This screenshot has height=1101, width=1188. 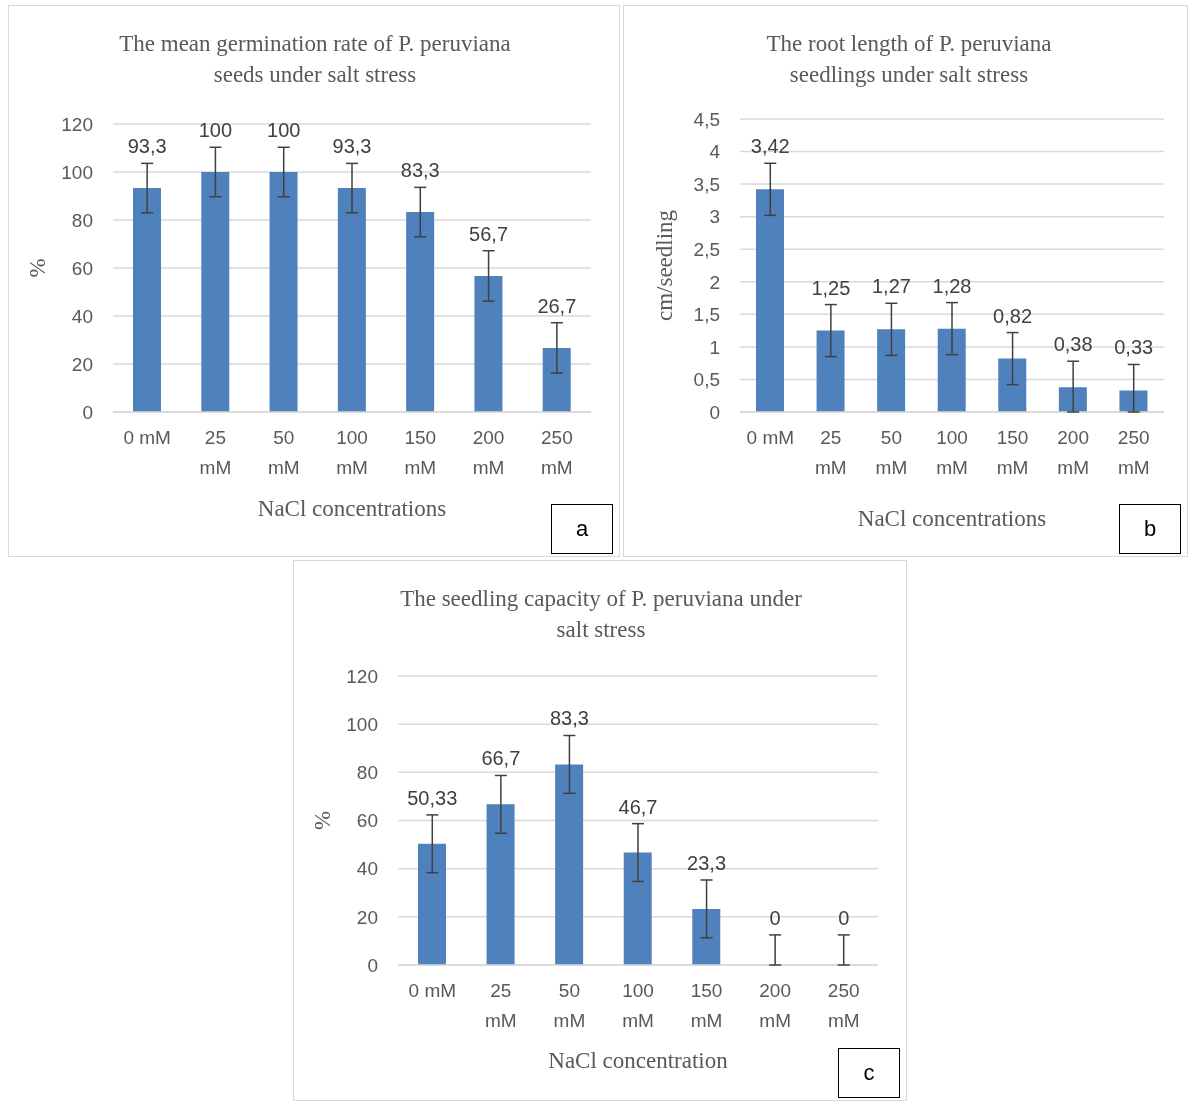 What do you see at coordinates (1134, 347) in the screenshot?
I see `data-label: 0,33` at bounding box center [1134, 347].